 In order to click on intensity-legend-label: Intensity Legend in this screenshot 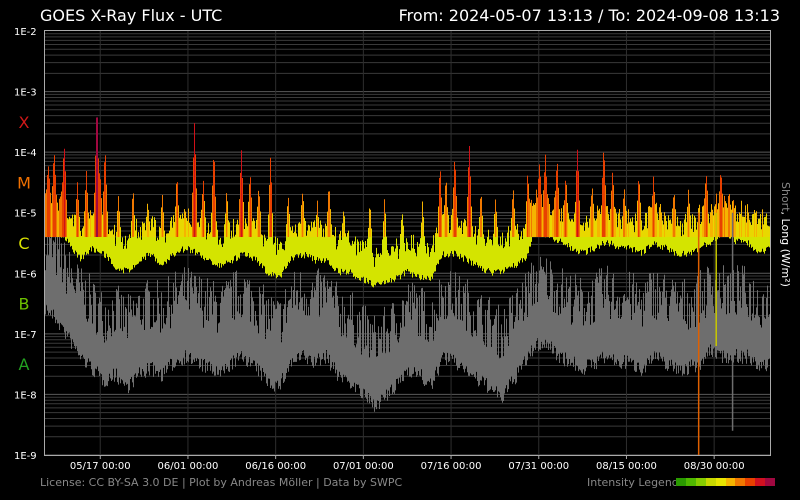, I will do `click(633, 482)`.